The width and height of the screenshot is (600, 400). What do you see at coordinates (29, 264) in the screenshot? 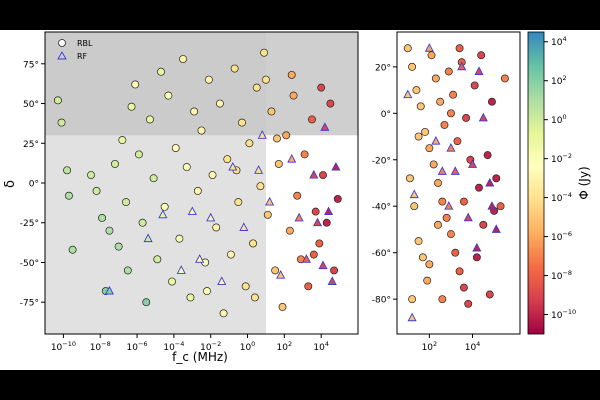
I see `y-tick-label: -50°` at bounding box center [29, 264].